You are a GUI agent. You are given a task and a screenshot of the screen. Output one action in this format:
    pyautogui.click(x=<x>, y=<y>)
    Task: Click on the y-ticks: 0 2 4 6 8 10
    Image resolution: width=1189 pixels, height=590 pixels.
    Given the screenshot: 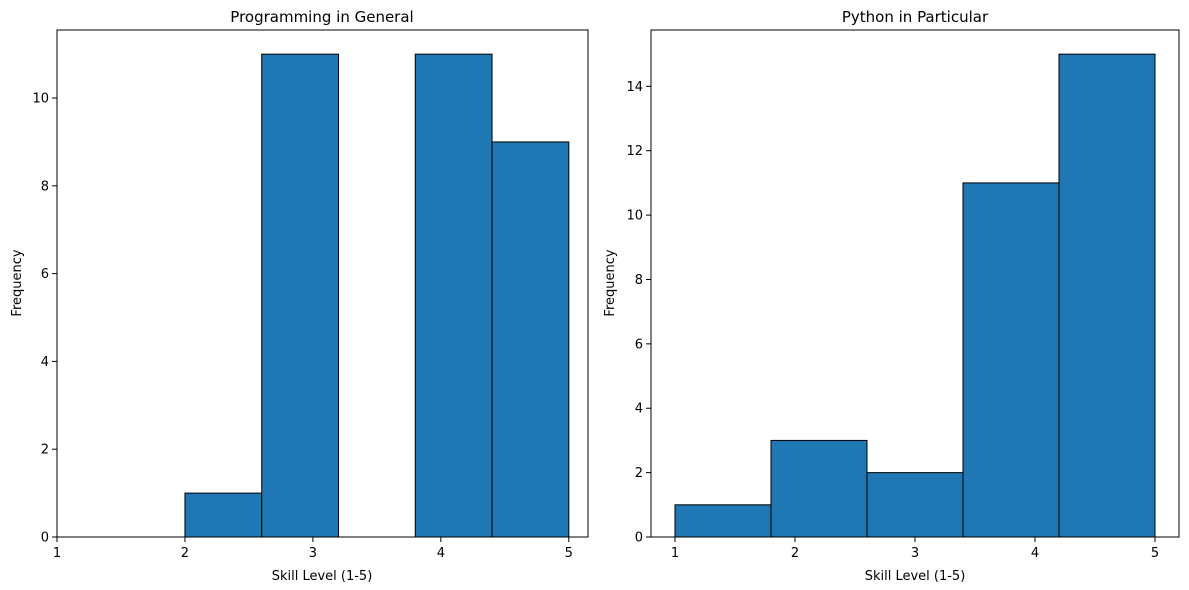 What is the action you would take?
    pyautogui.click(x=44, y=319)
    